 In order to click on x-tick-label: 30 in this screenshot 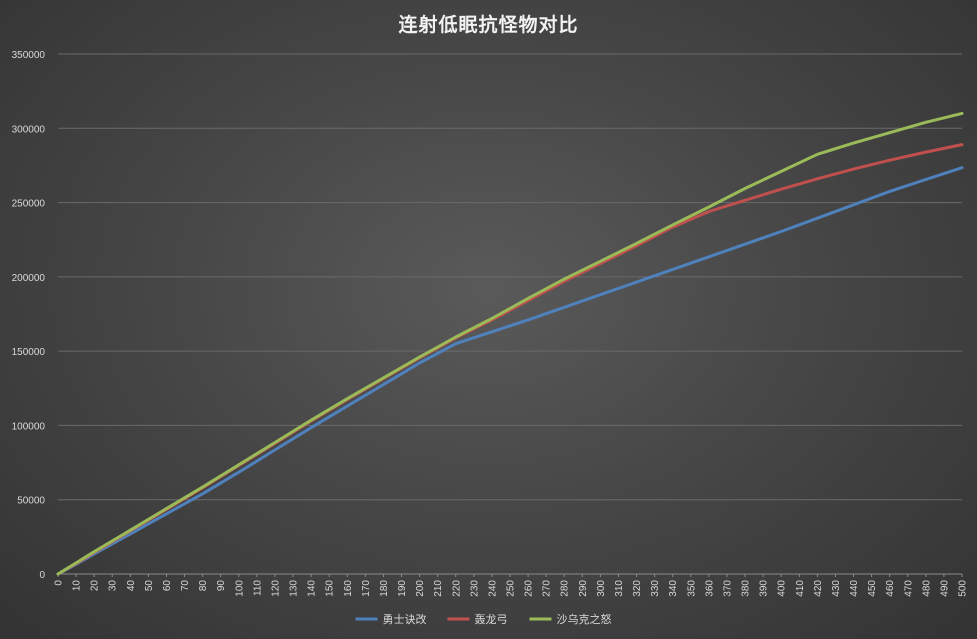, I will do `click(113, 586)`.